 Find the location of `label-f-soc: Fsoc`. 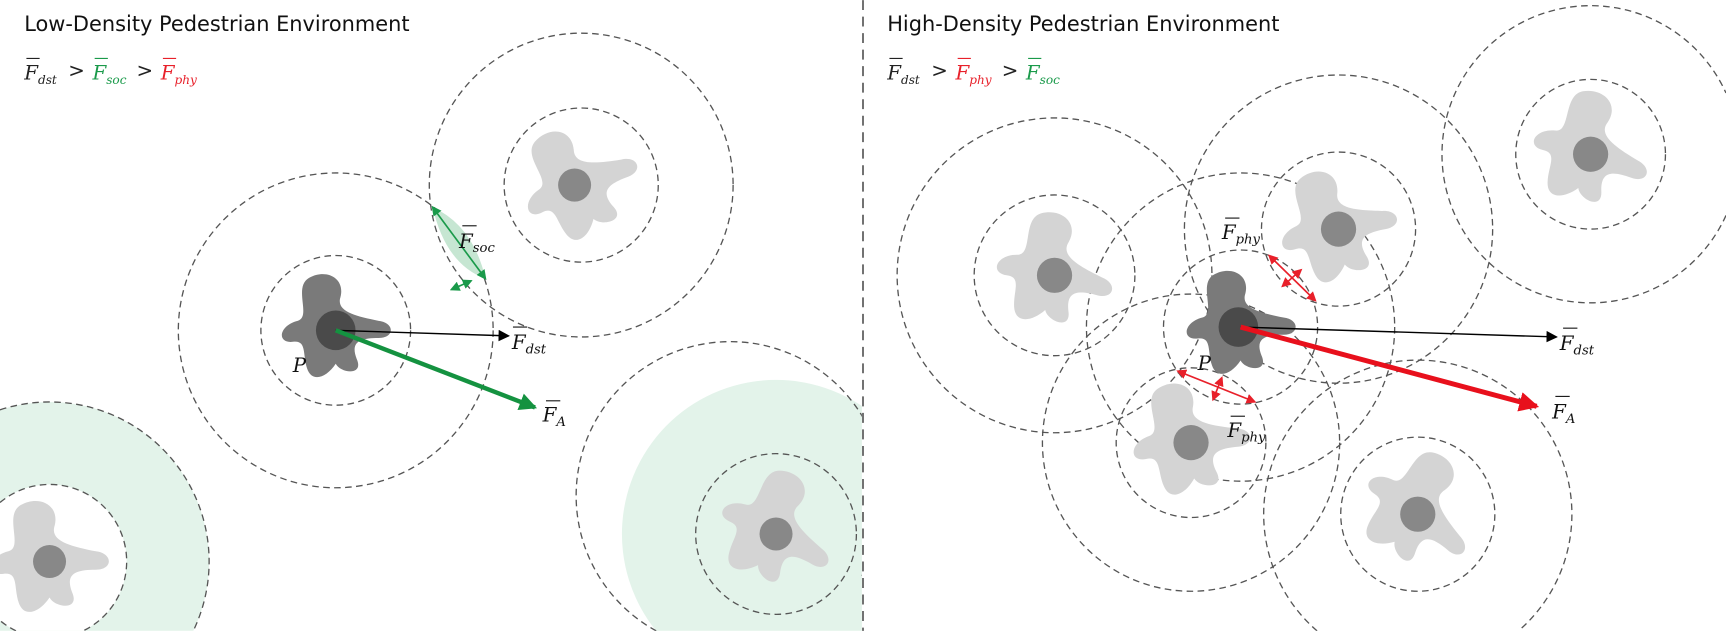

label-f-soc: Fsoc is located at coordinates (476, 243).